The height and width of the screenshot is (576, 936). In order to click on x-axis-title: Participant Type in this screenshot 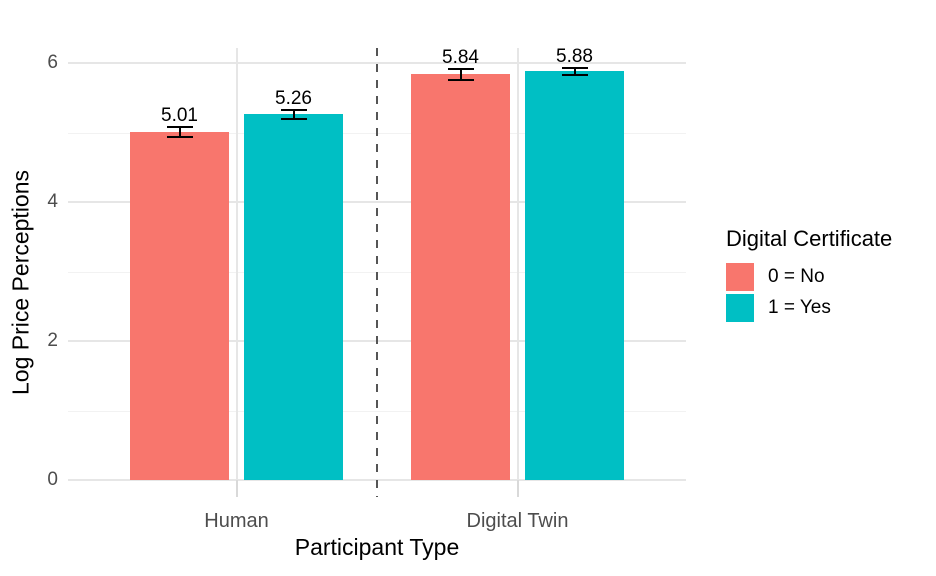, I will do `click(377, 547)`.